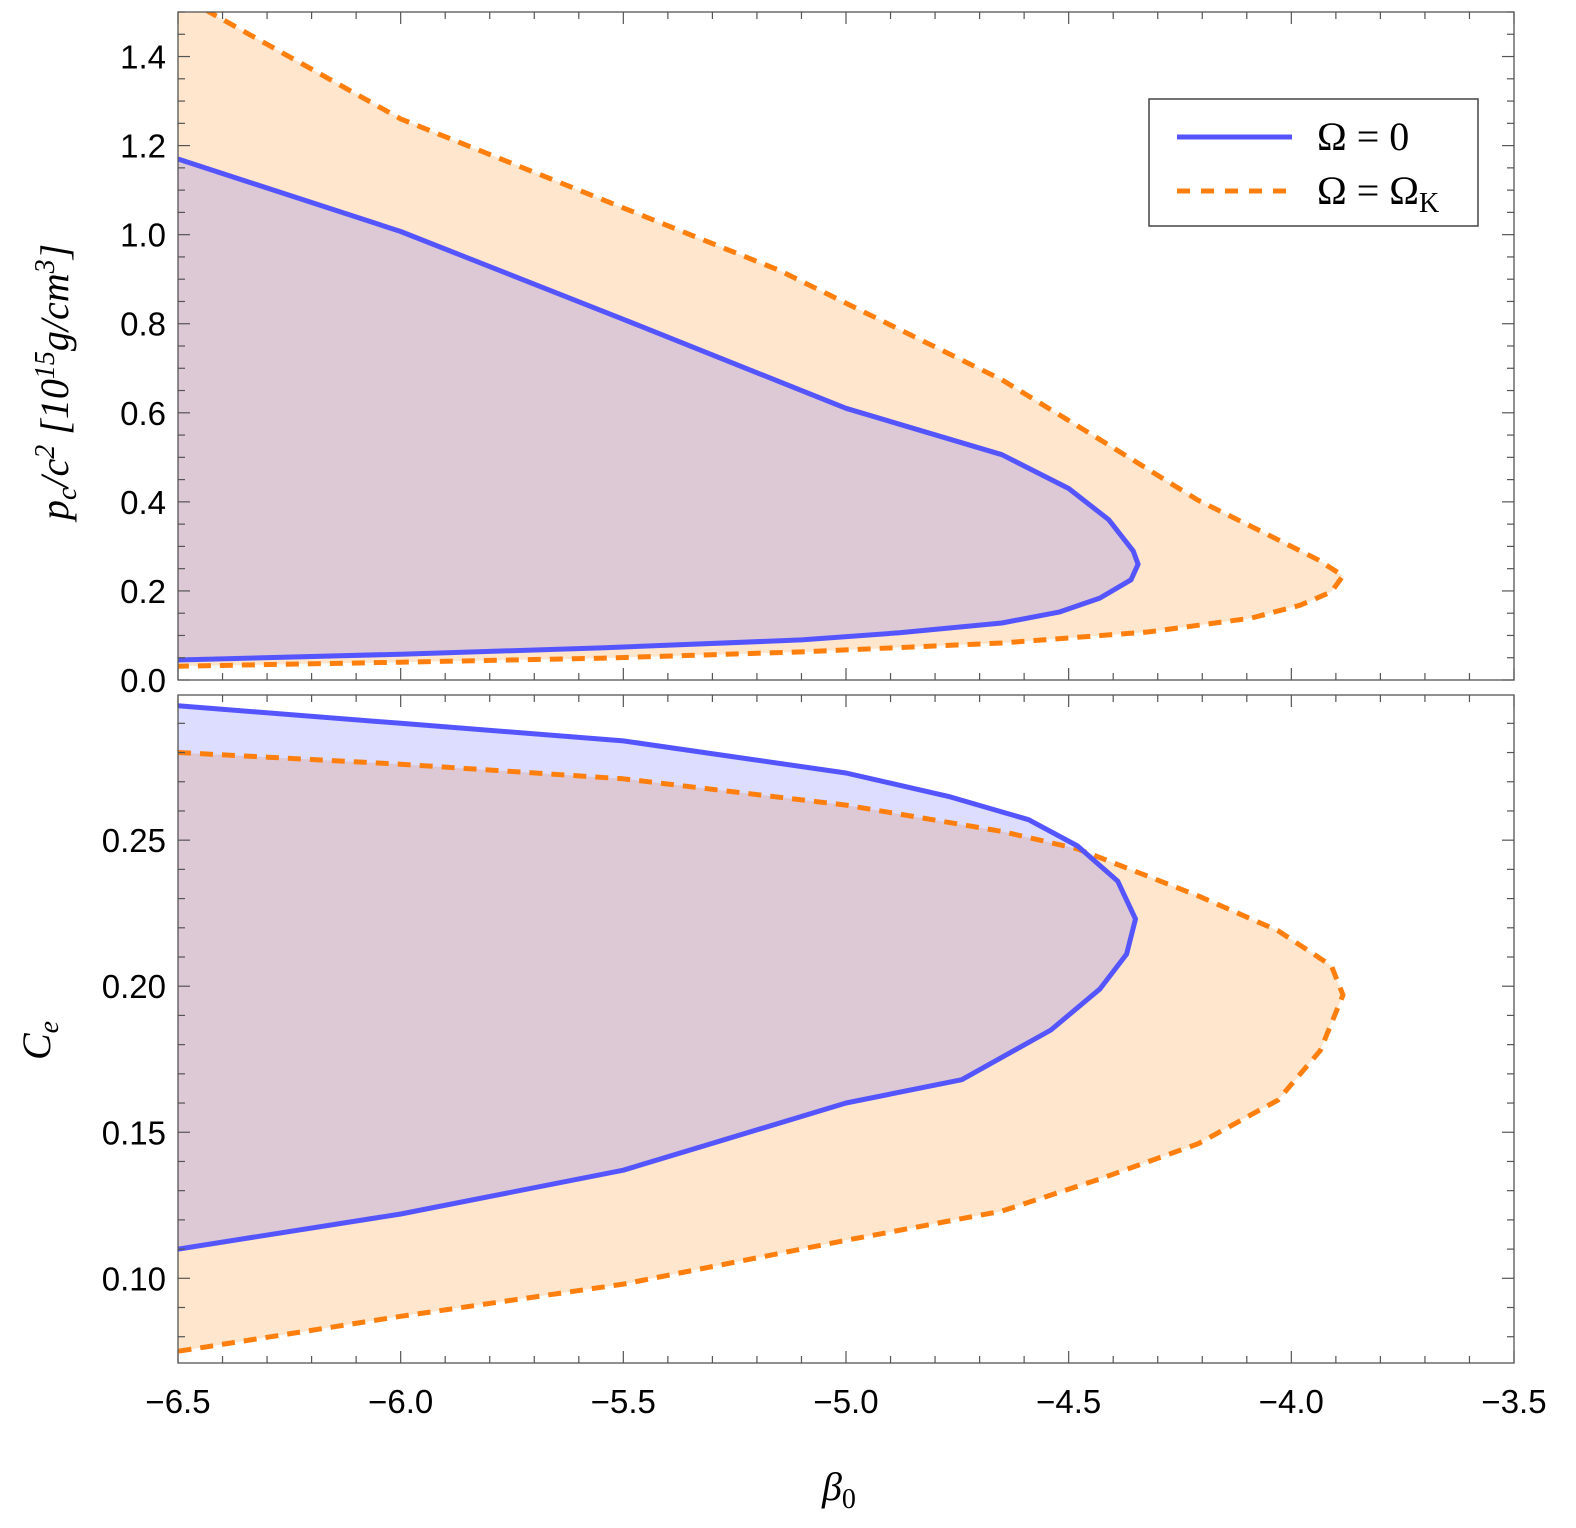 The height and width of the screenshot is (1528, 1576). Describe the element at coordinates (1378, 193) in the screenshot. I see `legend-label-omega-k: Ω = ΩK` at that location.